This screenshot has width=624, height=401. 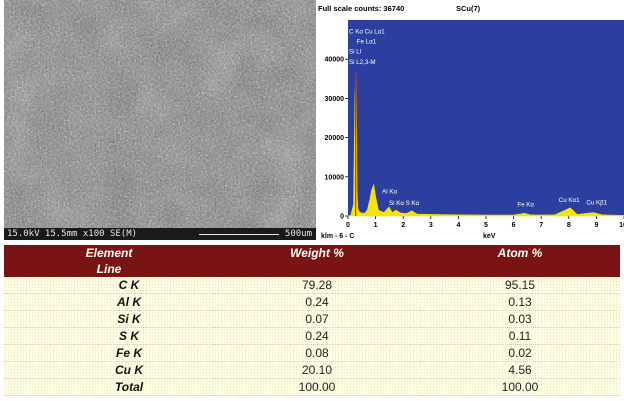 I want to click on header-atom: Atom %, so click(x=520, y=253).